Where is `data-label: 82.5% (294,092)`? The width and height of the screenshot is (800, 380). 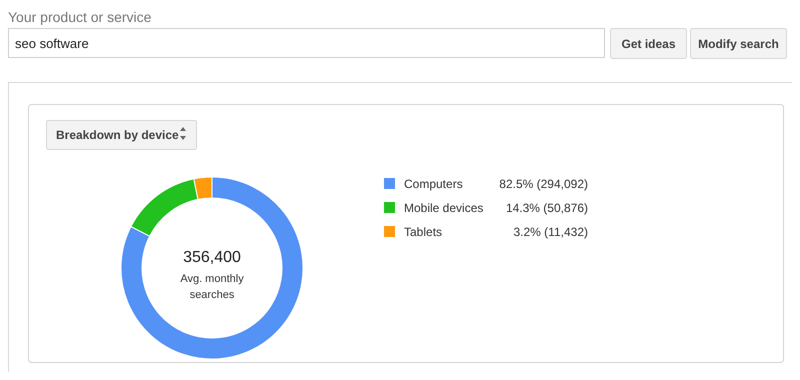
data-label: 82.5% (294,092) is located at coordinates (543, 184).